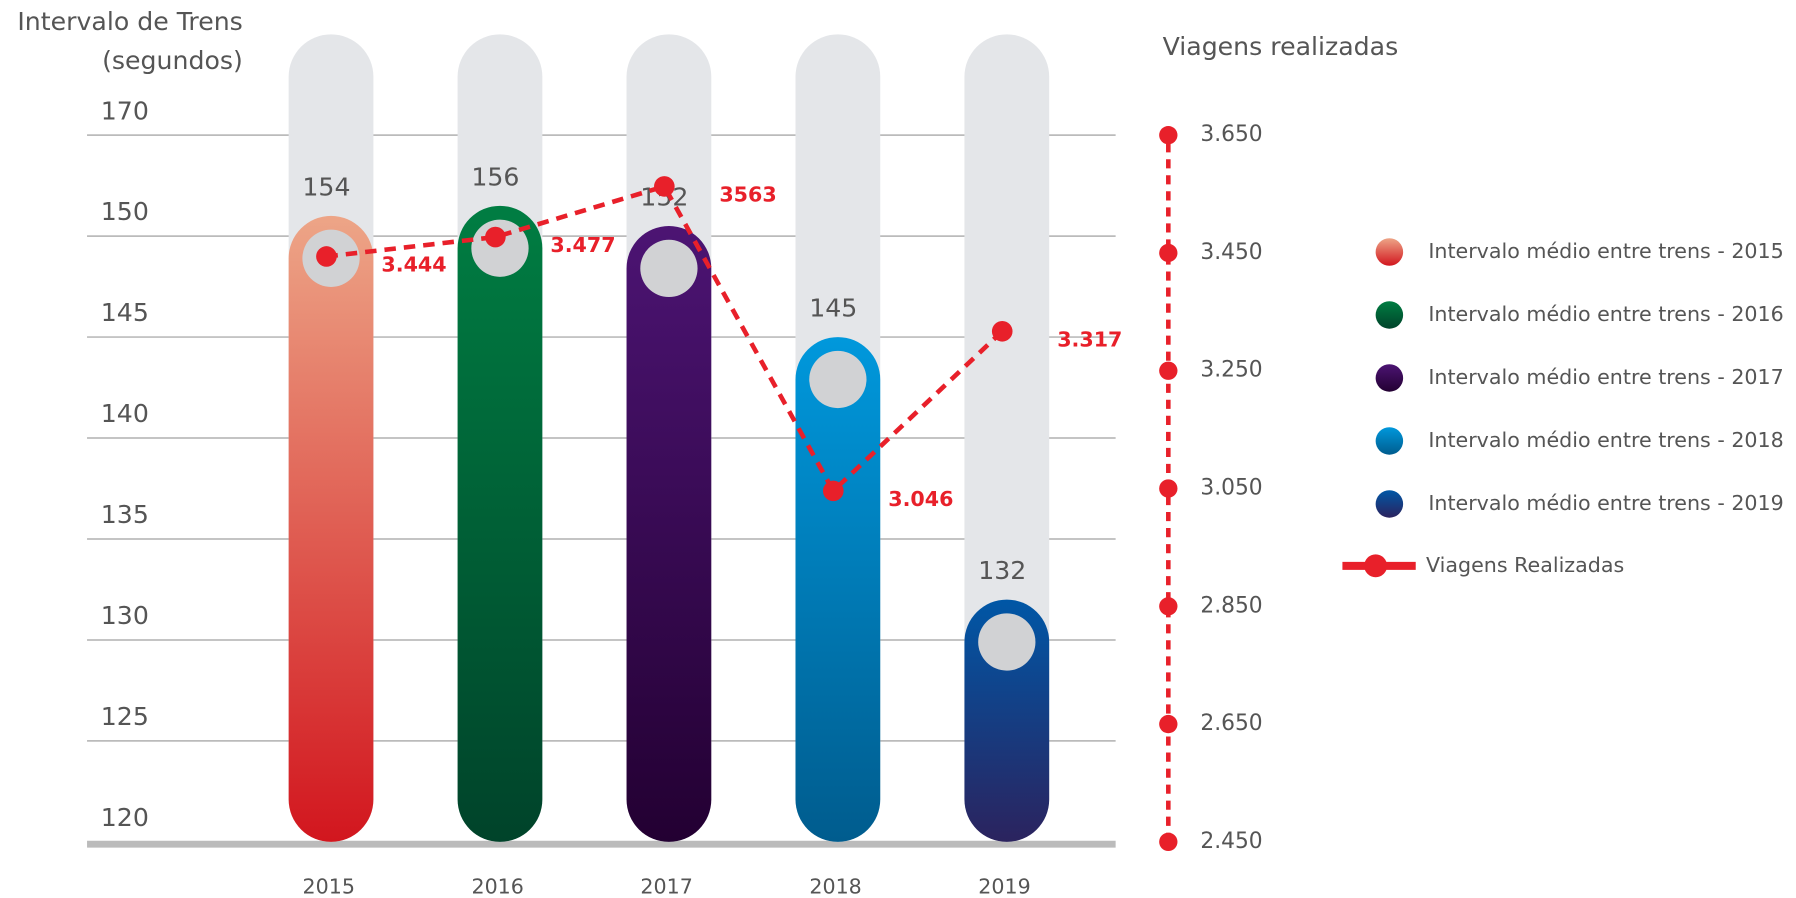 This screenshot has height=898, width=1796. What do you see at coordinates (1089, 339) in the screenshot?
I see `line-value-label: 3.317` at bounding box center [1089, 339].